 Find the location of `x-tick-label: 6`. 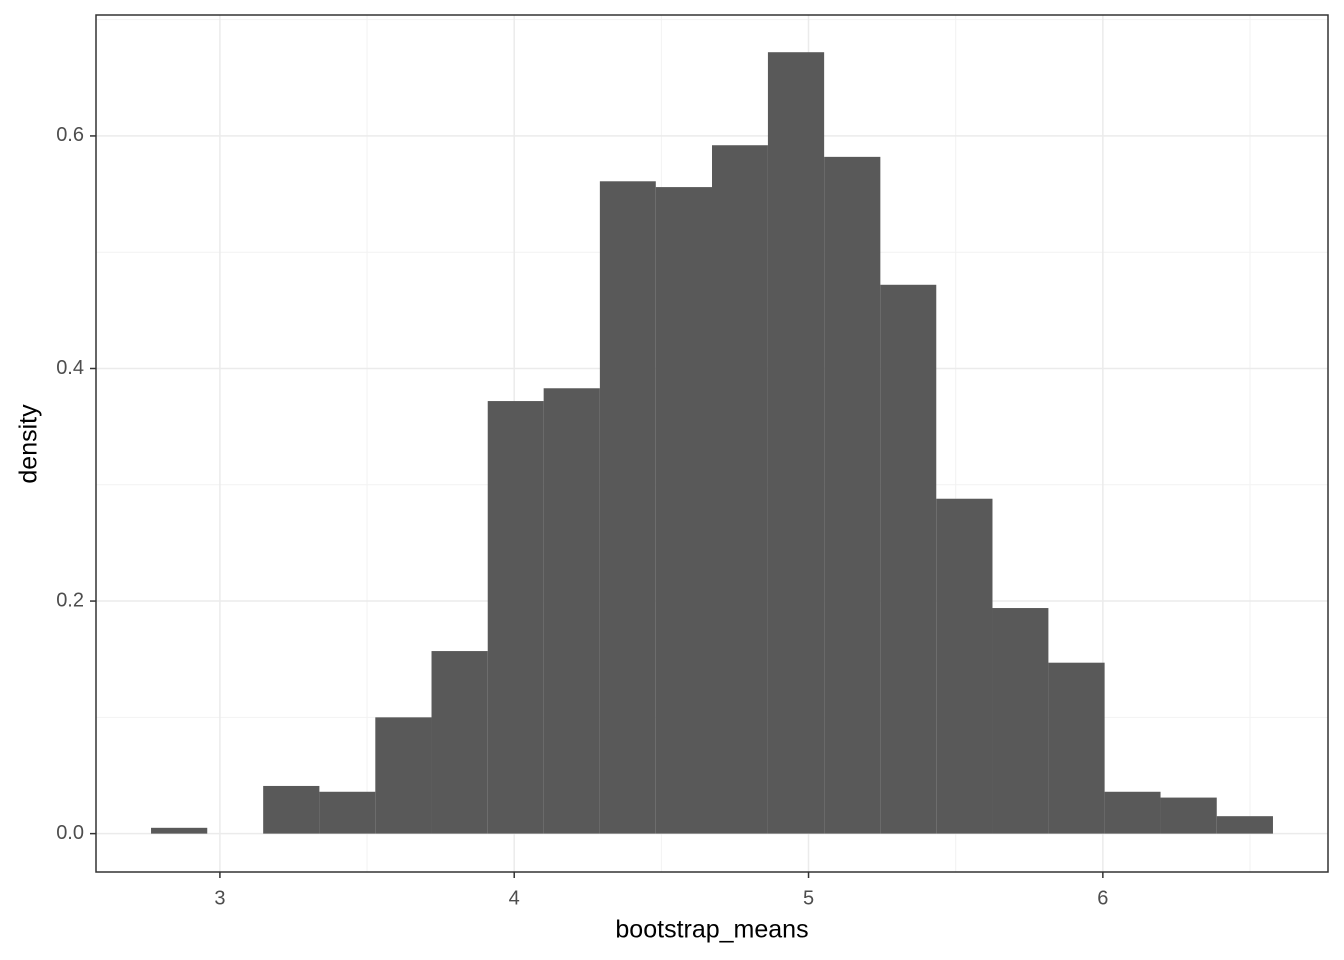

x-tick-label: 6 is located at coordinates (1102, 898).